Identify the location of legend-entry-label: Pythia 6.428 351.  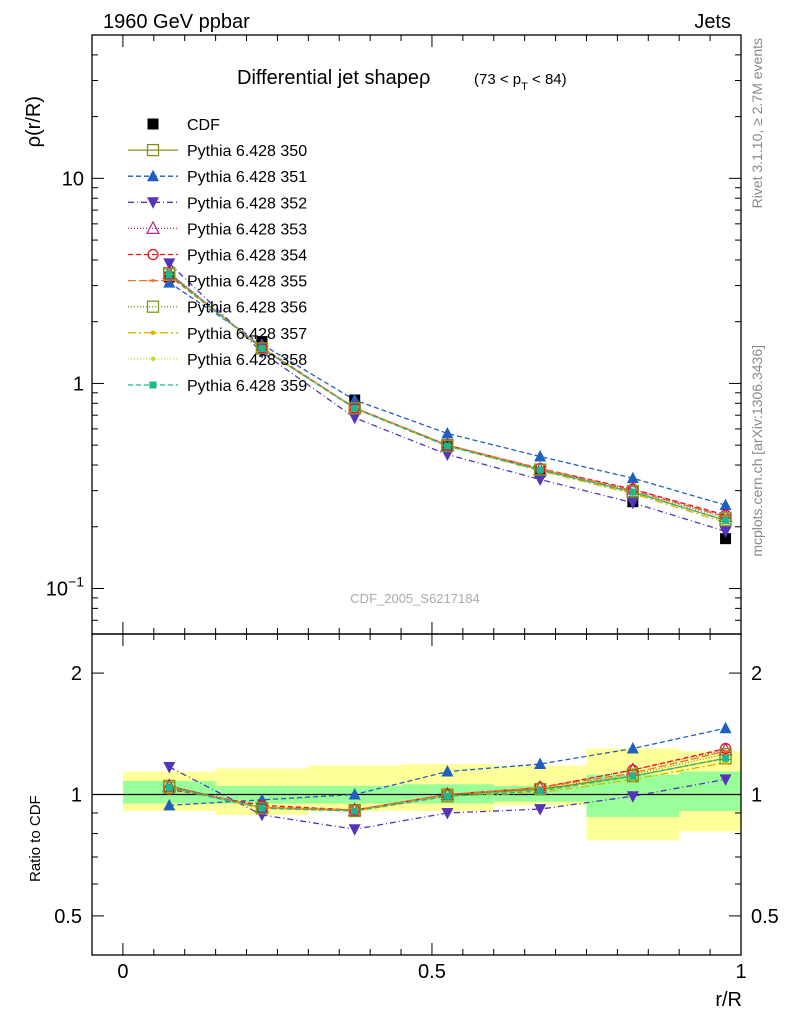
(247, 177).